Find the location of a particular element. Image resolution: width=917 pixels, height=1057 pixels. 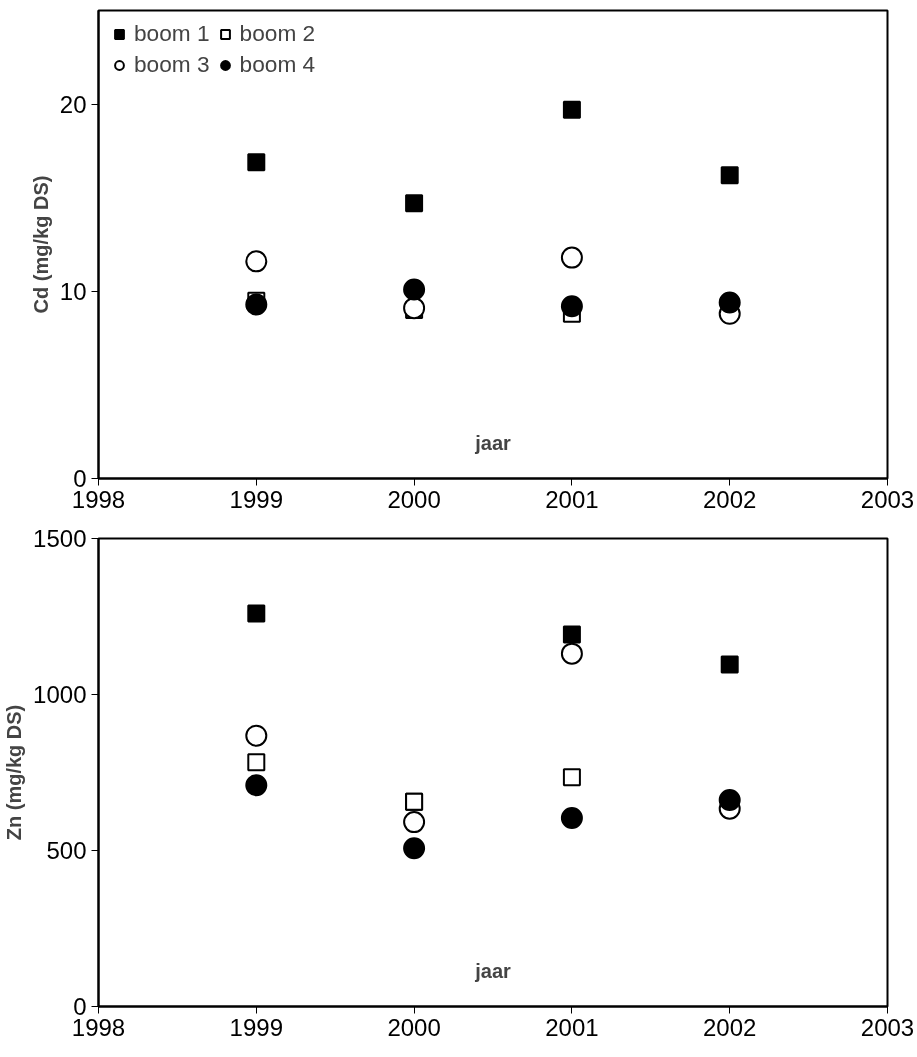

legend-label: boom 3 is located at coordinates (172, 64).